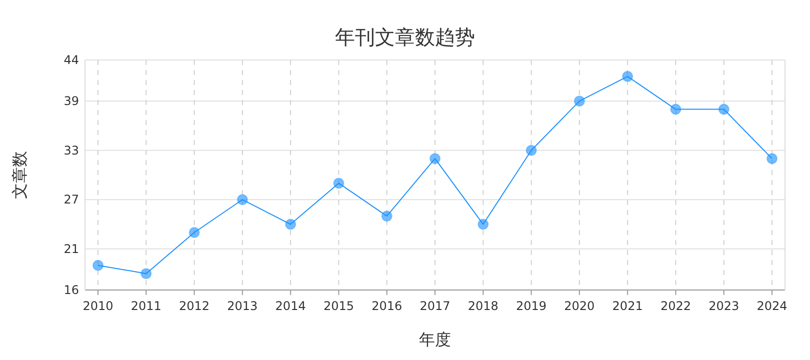  What do you see at coordinates (19, 175) in the screenshot?
I see `y-axis-title: 文章数` at bounding box center [19, 175].